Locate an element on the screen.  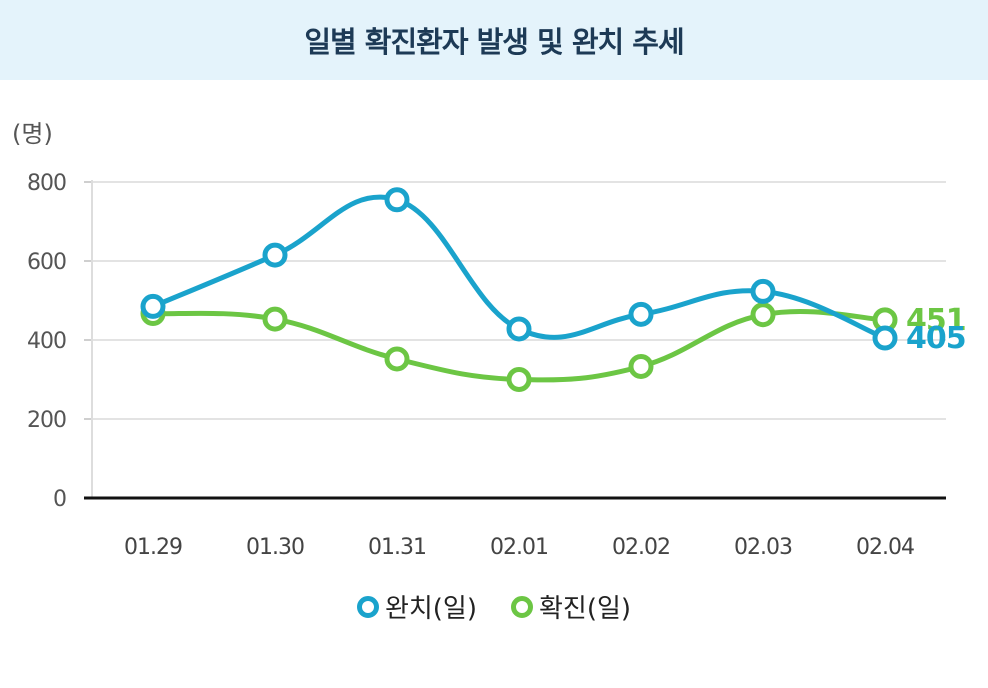
legend-label-recovered: 완치(일) is located at coordinates (430, 609).